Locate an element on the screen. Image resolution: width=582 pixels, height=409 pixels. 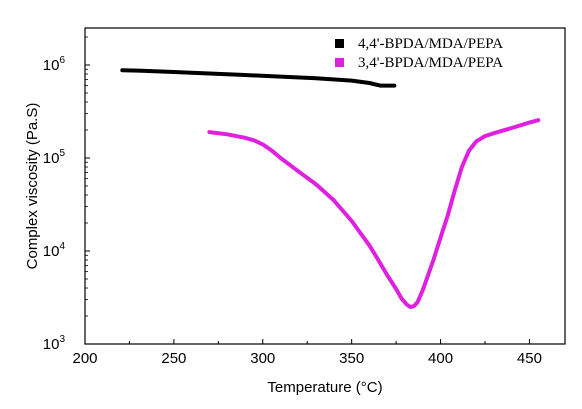
x-axis-ticks: 200 250 300 350 400 450 is located at coordinates (307, 353).